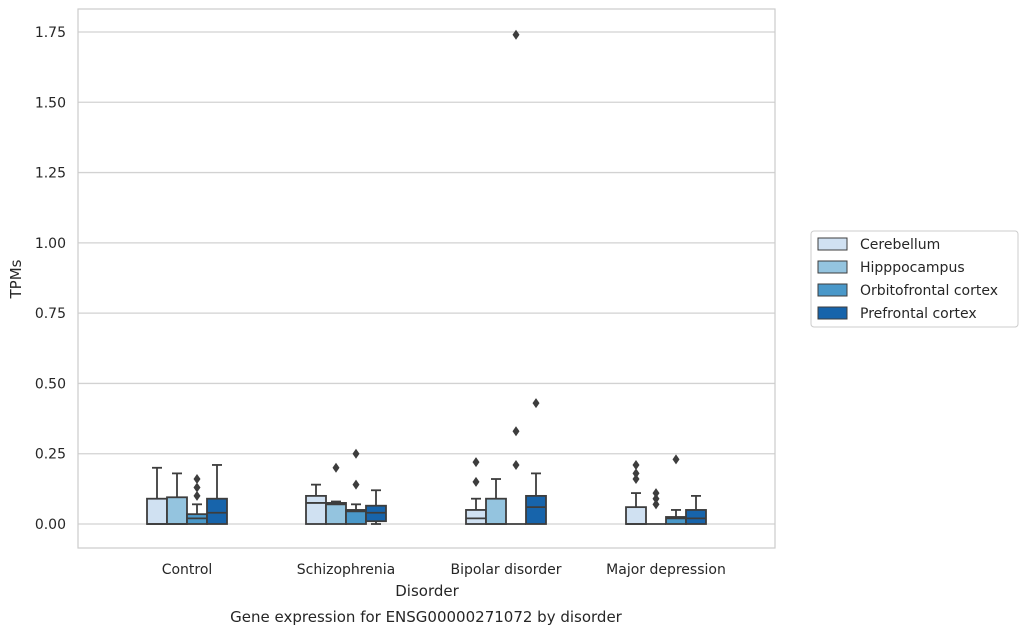  I want to click on y-tick-label: 0.75, so click(50, 314).